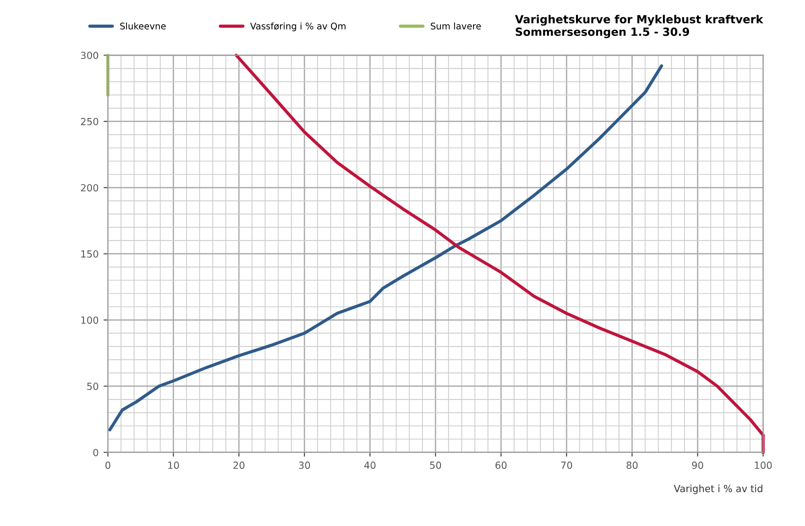 The width and height of the screenshot is (805, 526). What do you see at coordinates (698, 465) in the screenshot?
I see `x-tick-label: 90` at bounding box center [698, 465].